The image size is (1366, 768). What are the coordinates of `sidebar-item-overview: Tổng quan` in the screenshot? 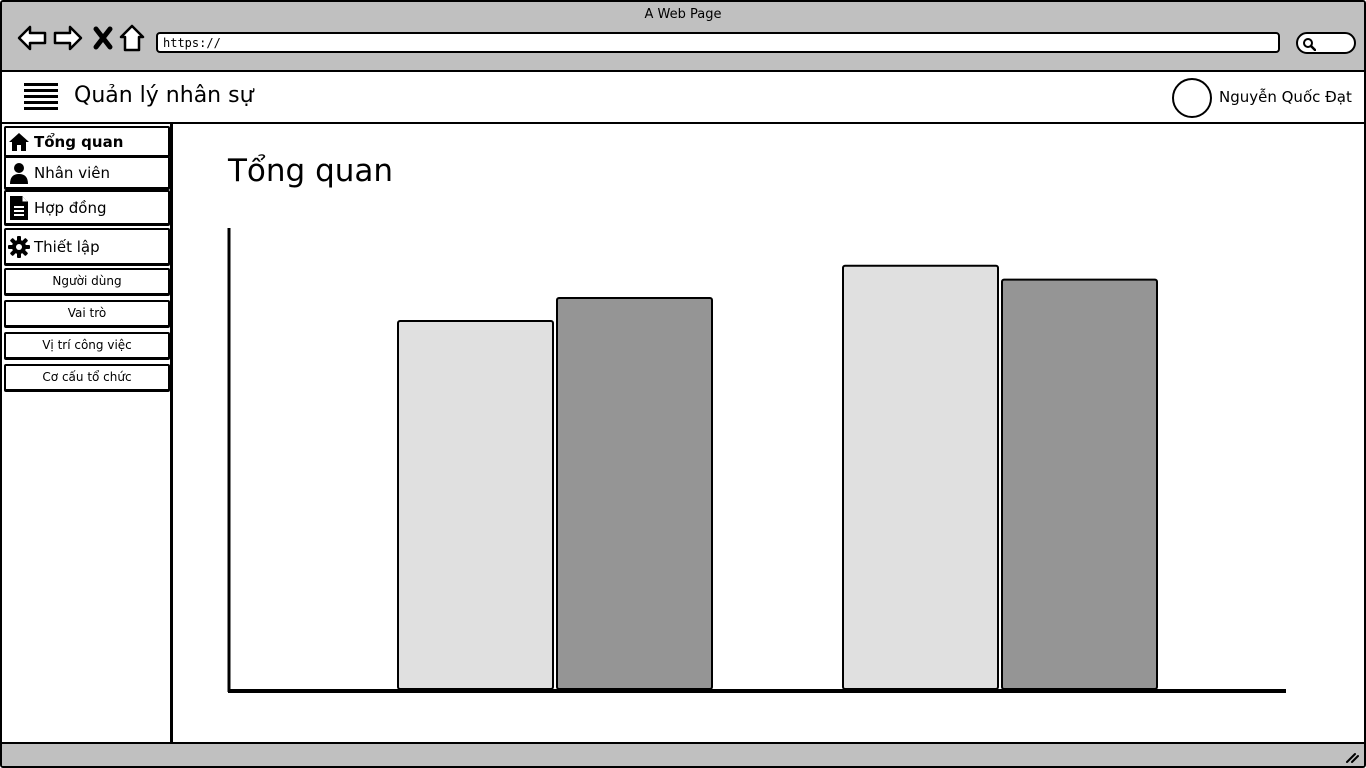 It's located at (87, 142).